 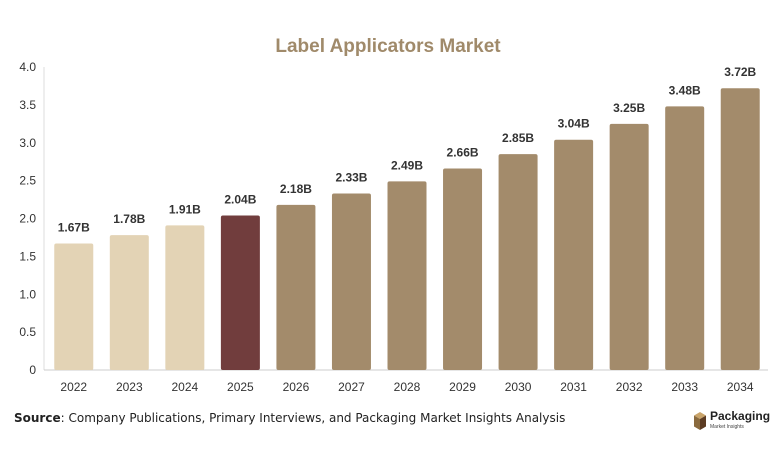 What do you see at coordinates (37, 418) in the screenshot?
I see `source-label: Source` at bounding box center [37, 418].